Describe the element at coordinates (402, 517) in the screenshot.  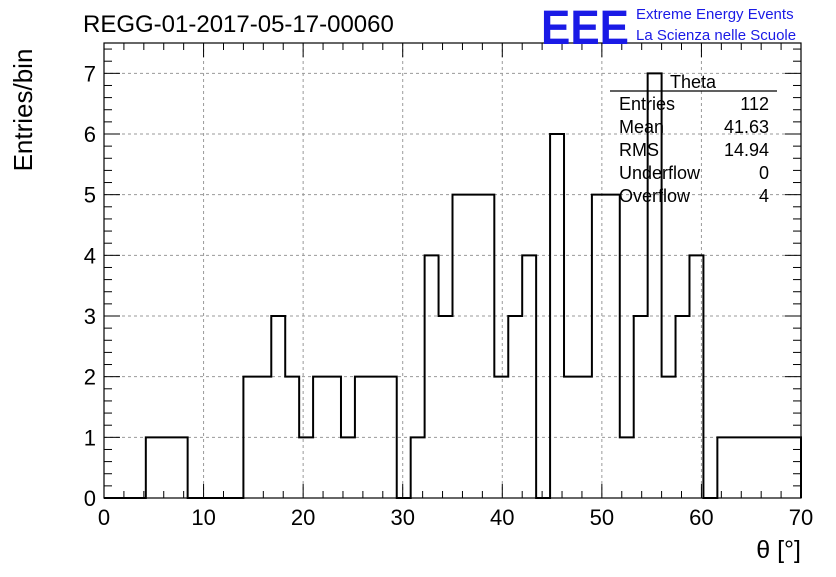
I see `x-tick-label-30: 30` at that location.